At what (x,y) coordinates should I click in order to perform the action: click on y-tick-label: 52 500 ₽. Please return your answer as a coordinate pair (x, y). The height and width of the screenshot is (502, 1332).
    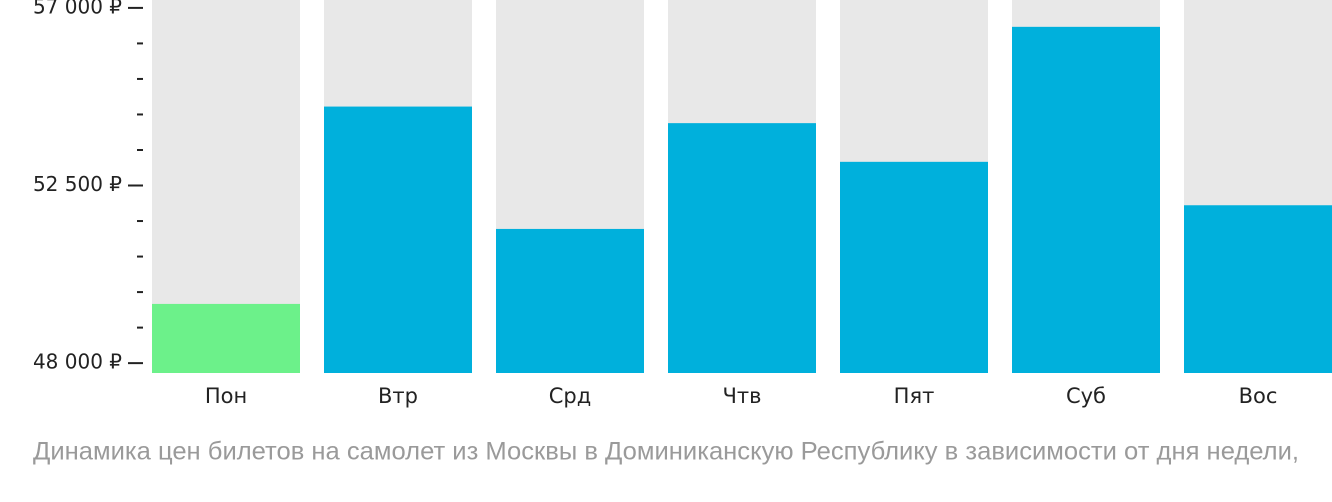
    Looking at the image, I should click on (77, 184).